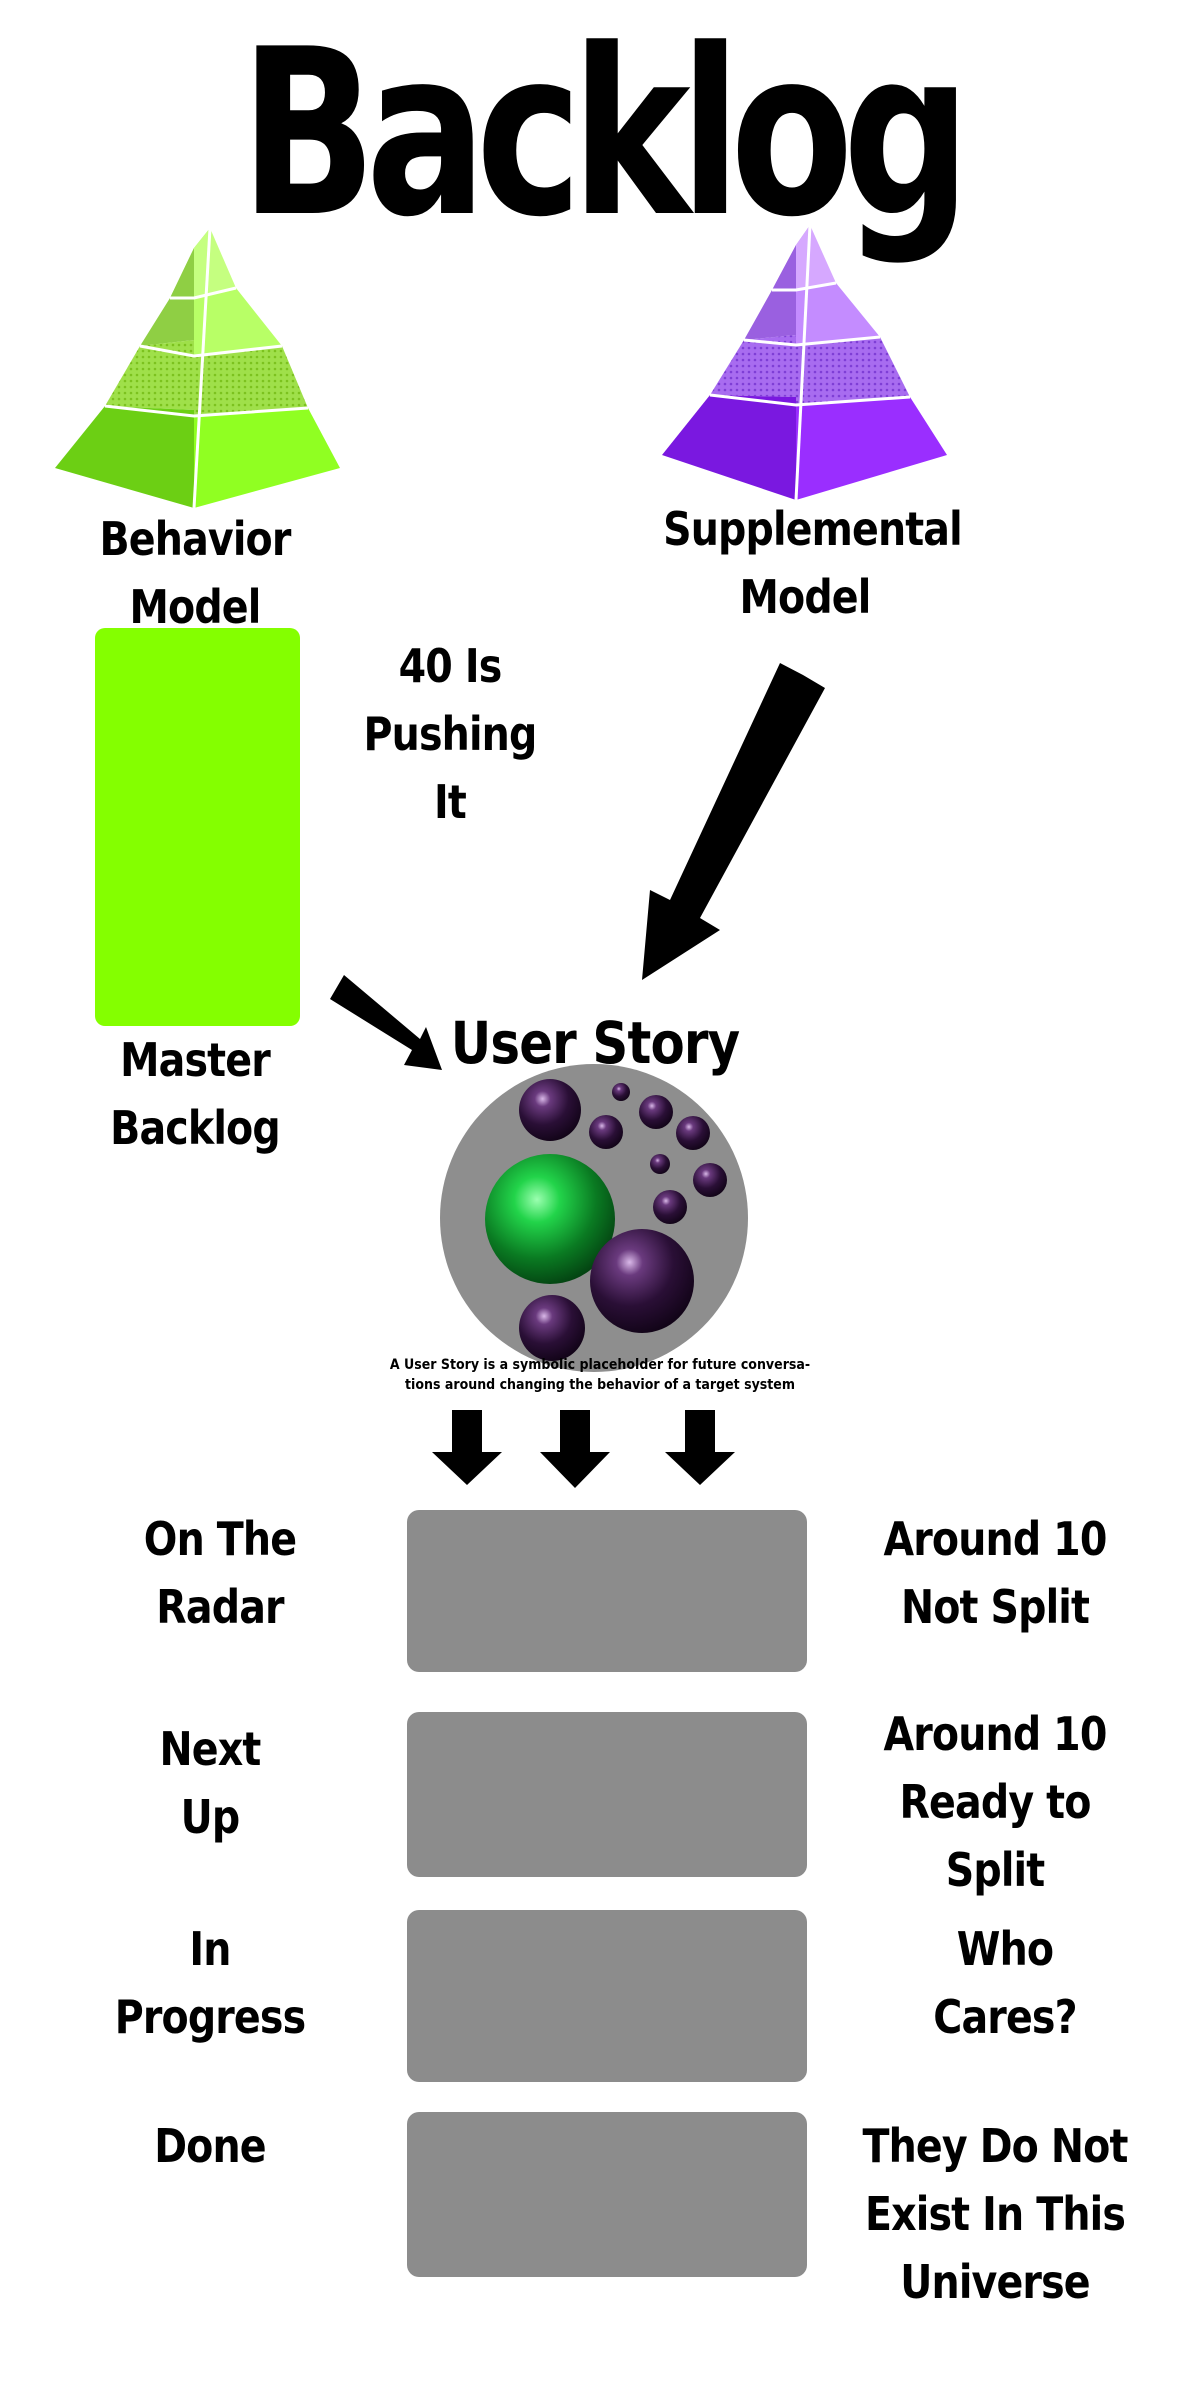 Image resolution: width=1200 pixels, height=2400 pixels. Describe the element at coordinates (995, 1573) in the screenshot. I see `stage-note-on-the-radar: Around 10 Not Split` at that location.